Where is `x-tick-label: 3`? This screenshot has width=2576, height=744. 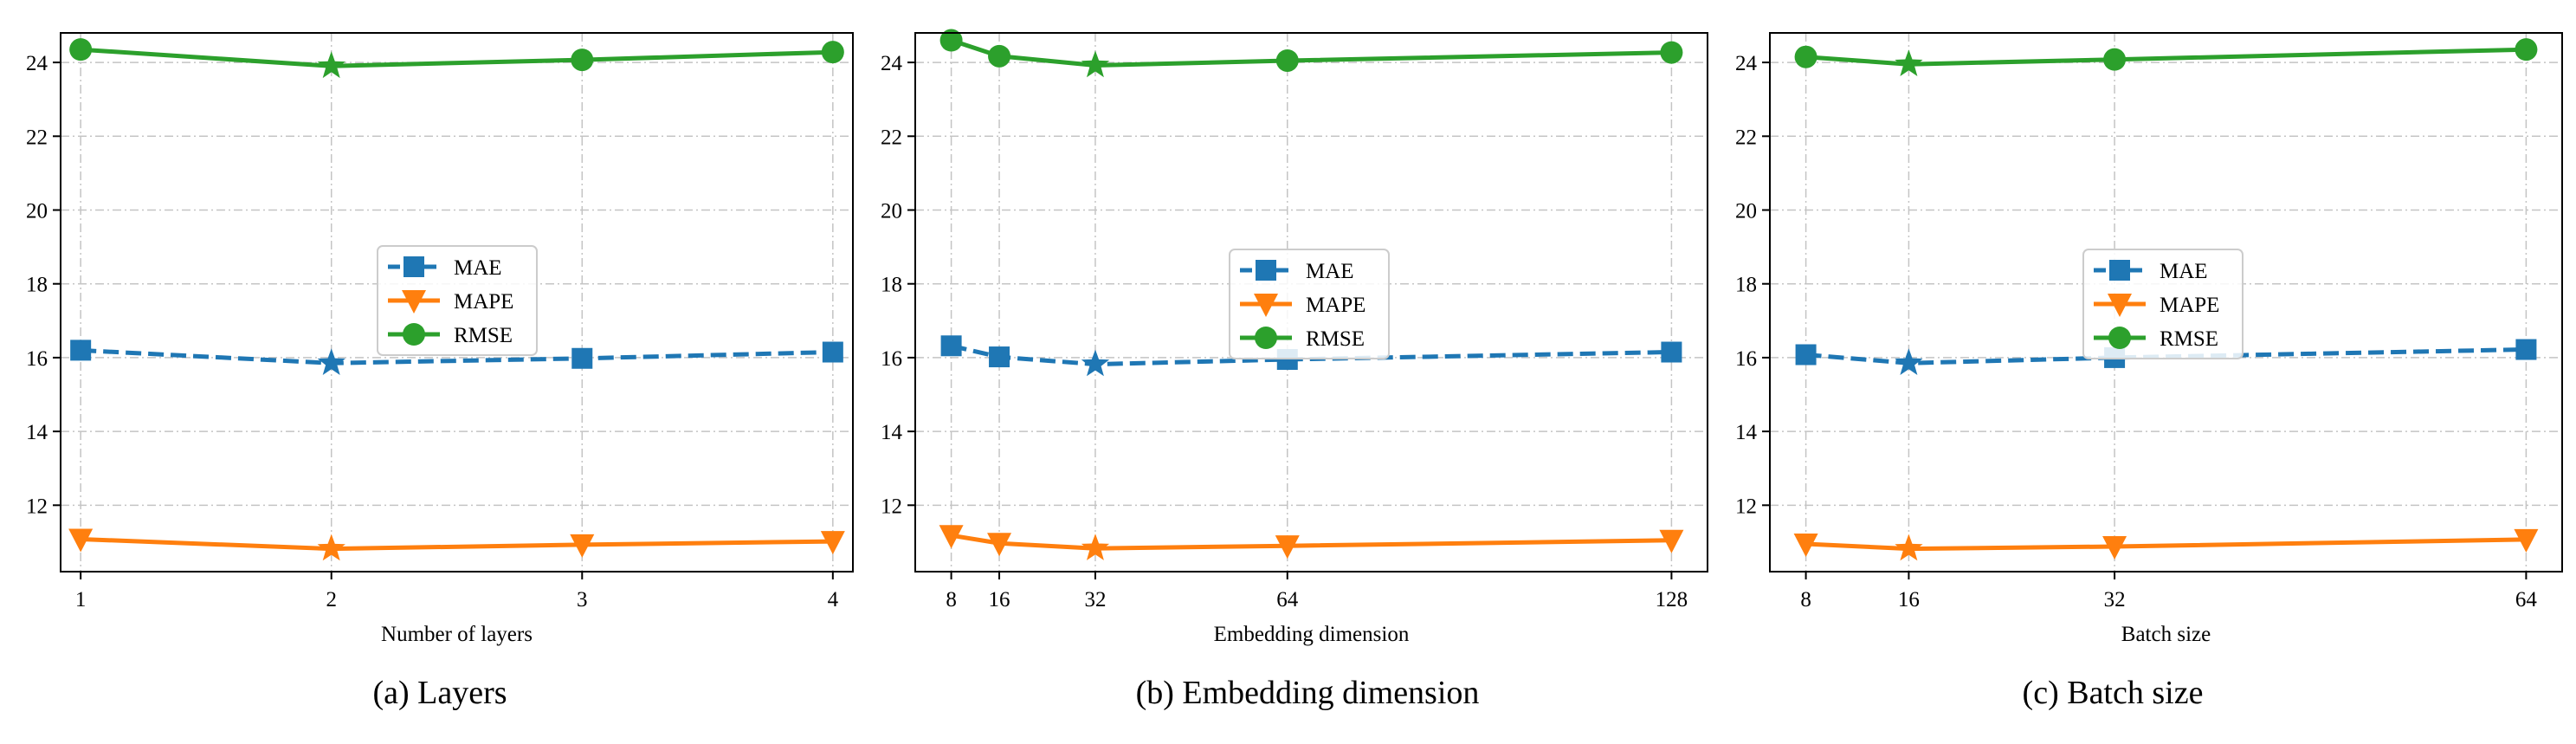 x-tick-label: 3 is located at coordinates (582, 599).